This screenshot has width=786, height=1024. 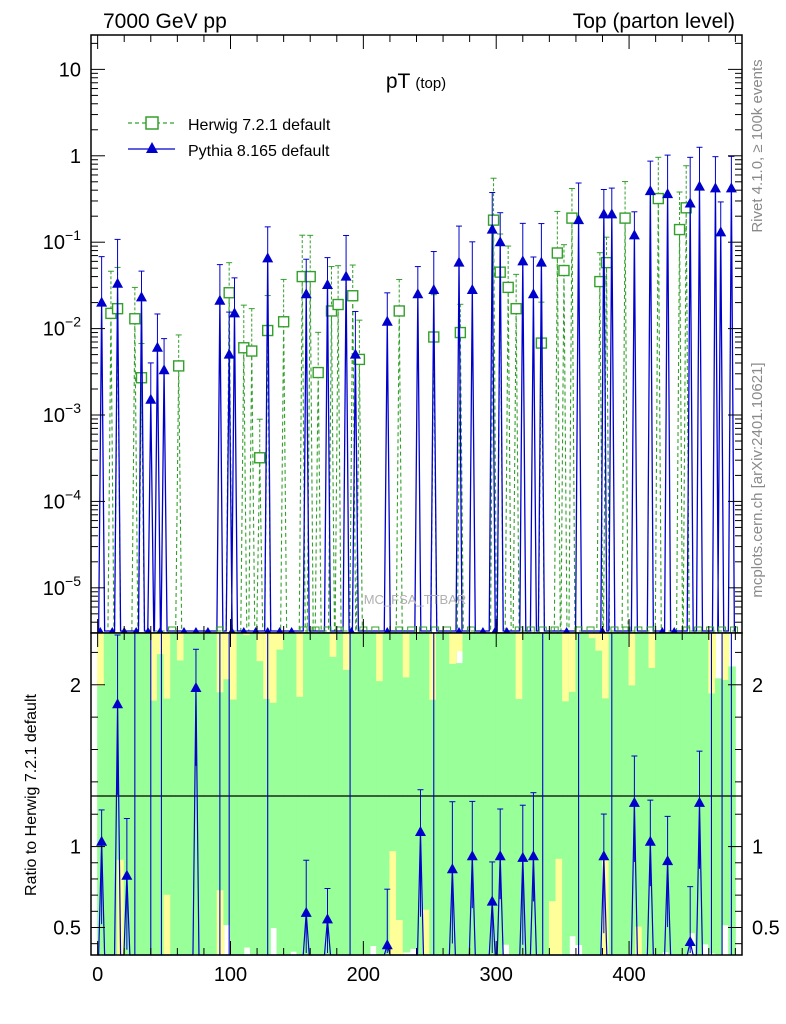 What do you see at coordinates (70, 70) in the screenshot?
I see `main-y-tick-label: 10` at bounding box center [70, 70].